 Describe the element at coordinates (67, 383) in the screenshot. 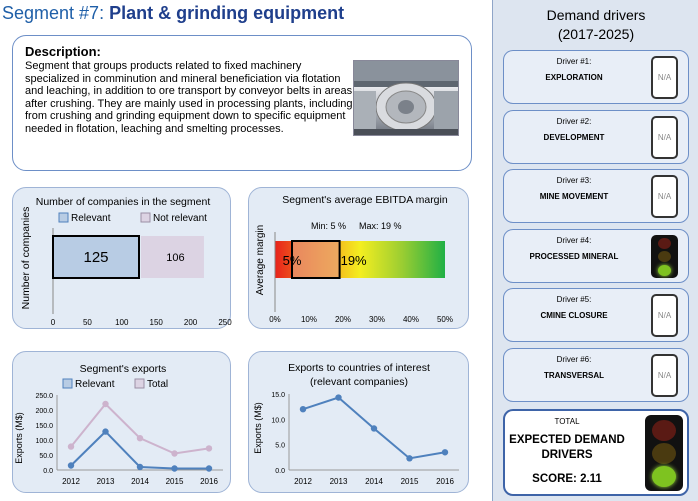

I see `legend-exports-relevant-swatch` at that location.